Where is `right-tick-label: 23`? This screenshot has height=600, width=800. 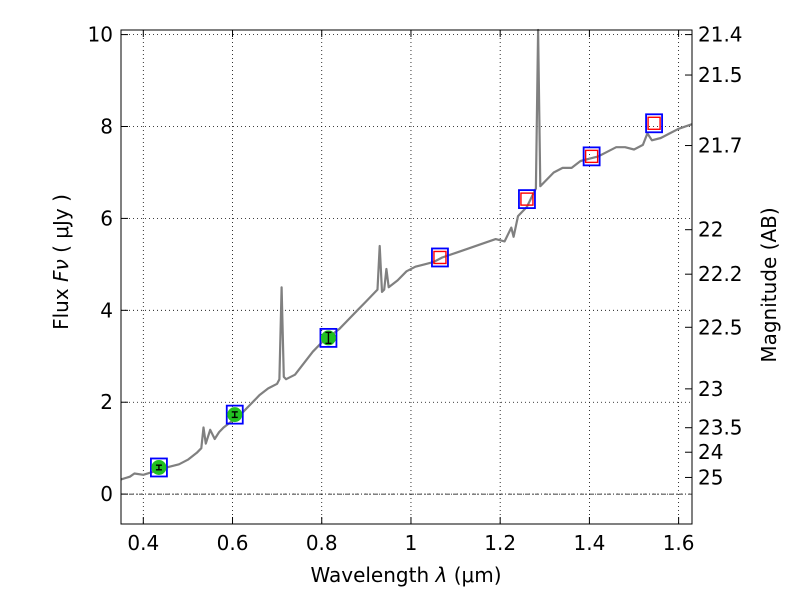
right-tick-label: 23 is located at coordinates (710, 389).